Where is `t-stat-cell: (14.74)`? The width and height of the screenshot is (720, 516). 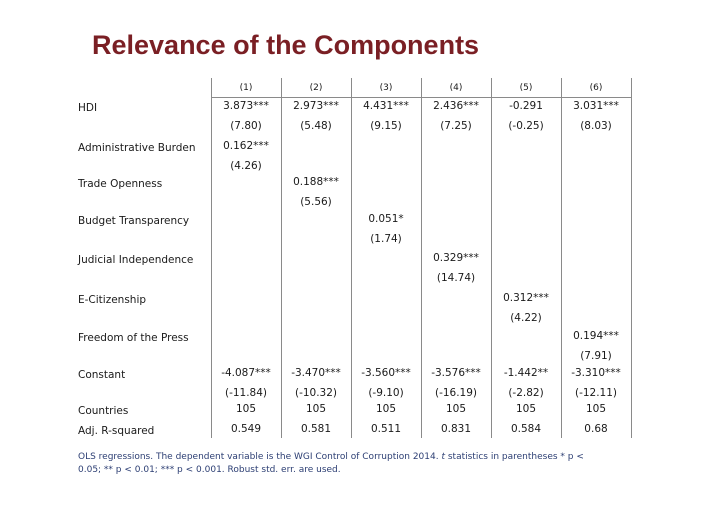 t-stat-cell: (14.74) is located at coordinates (456, 278).